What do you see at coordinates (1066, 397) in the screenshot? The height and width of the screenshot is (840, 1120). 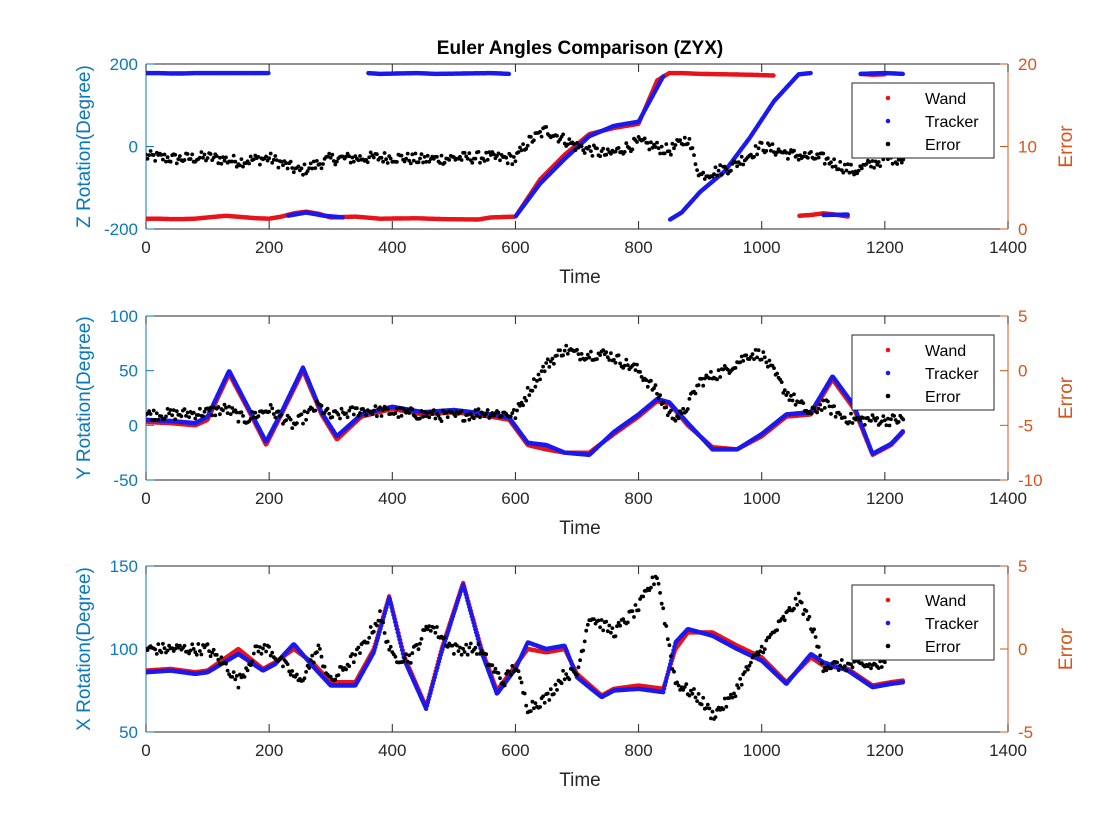 I see `y-right-axis-label: Error` at bounding box center [1066, 397].